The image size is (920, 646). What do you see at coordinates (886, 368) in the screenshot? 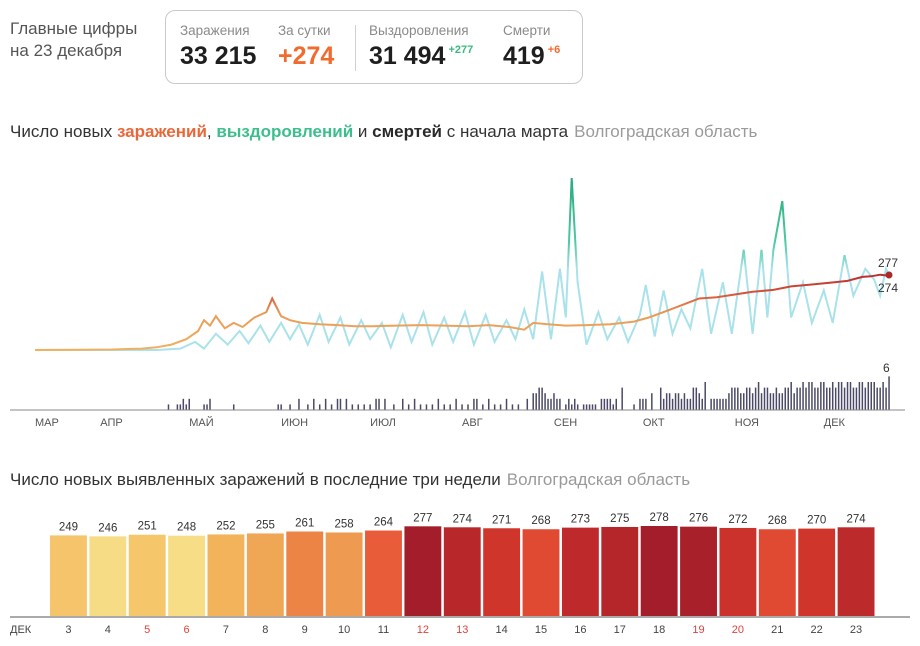
I see `end-label-deaths: 6` at bounding box center [886, 368].